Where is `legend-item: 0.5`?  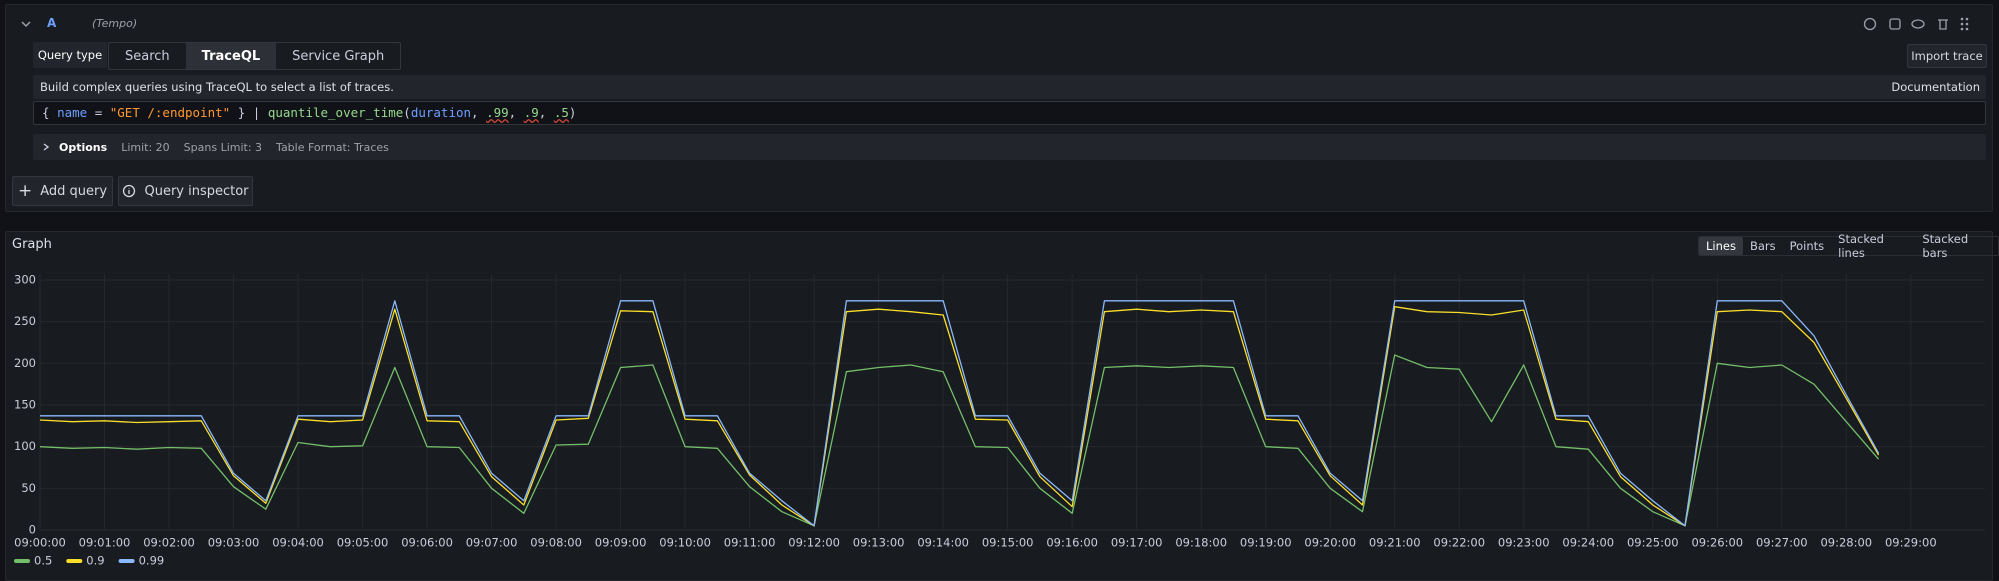 legend-item: 0.5 is located at coordinates (33, 561).